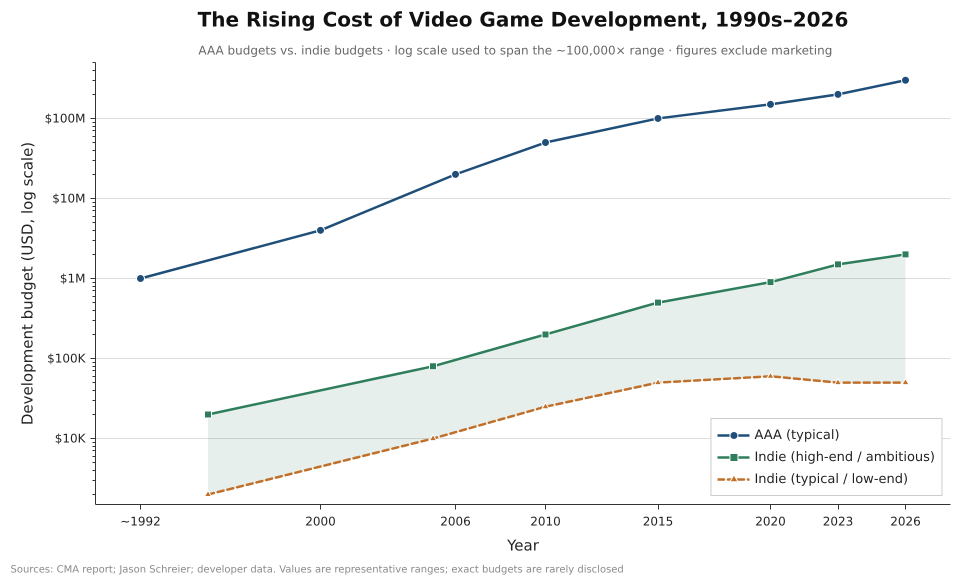  What do you see at coordinates (140, 521) in the screenshot?
I see `x-tick-label: ~1992` at bounding box center [140, 521].